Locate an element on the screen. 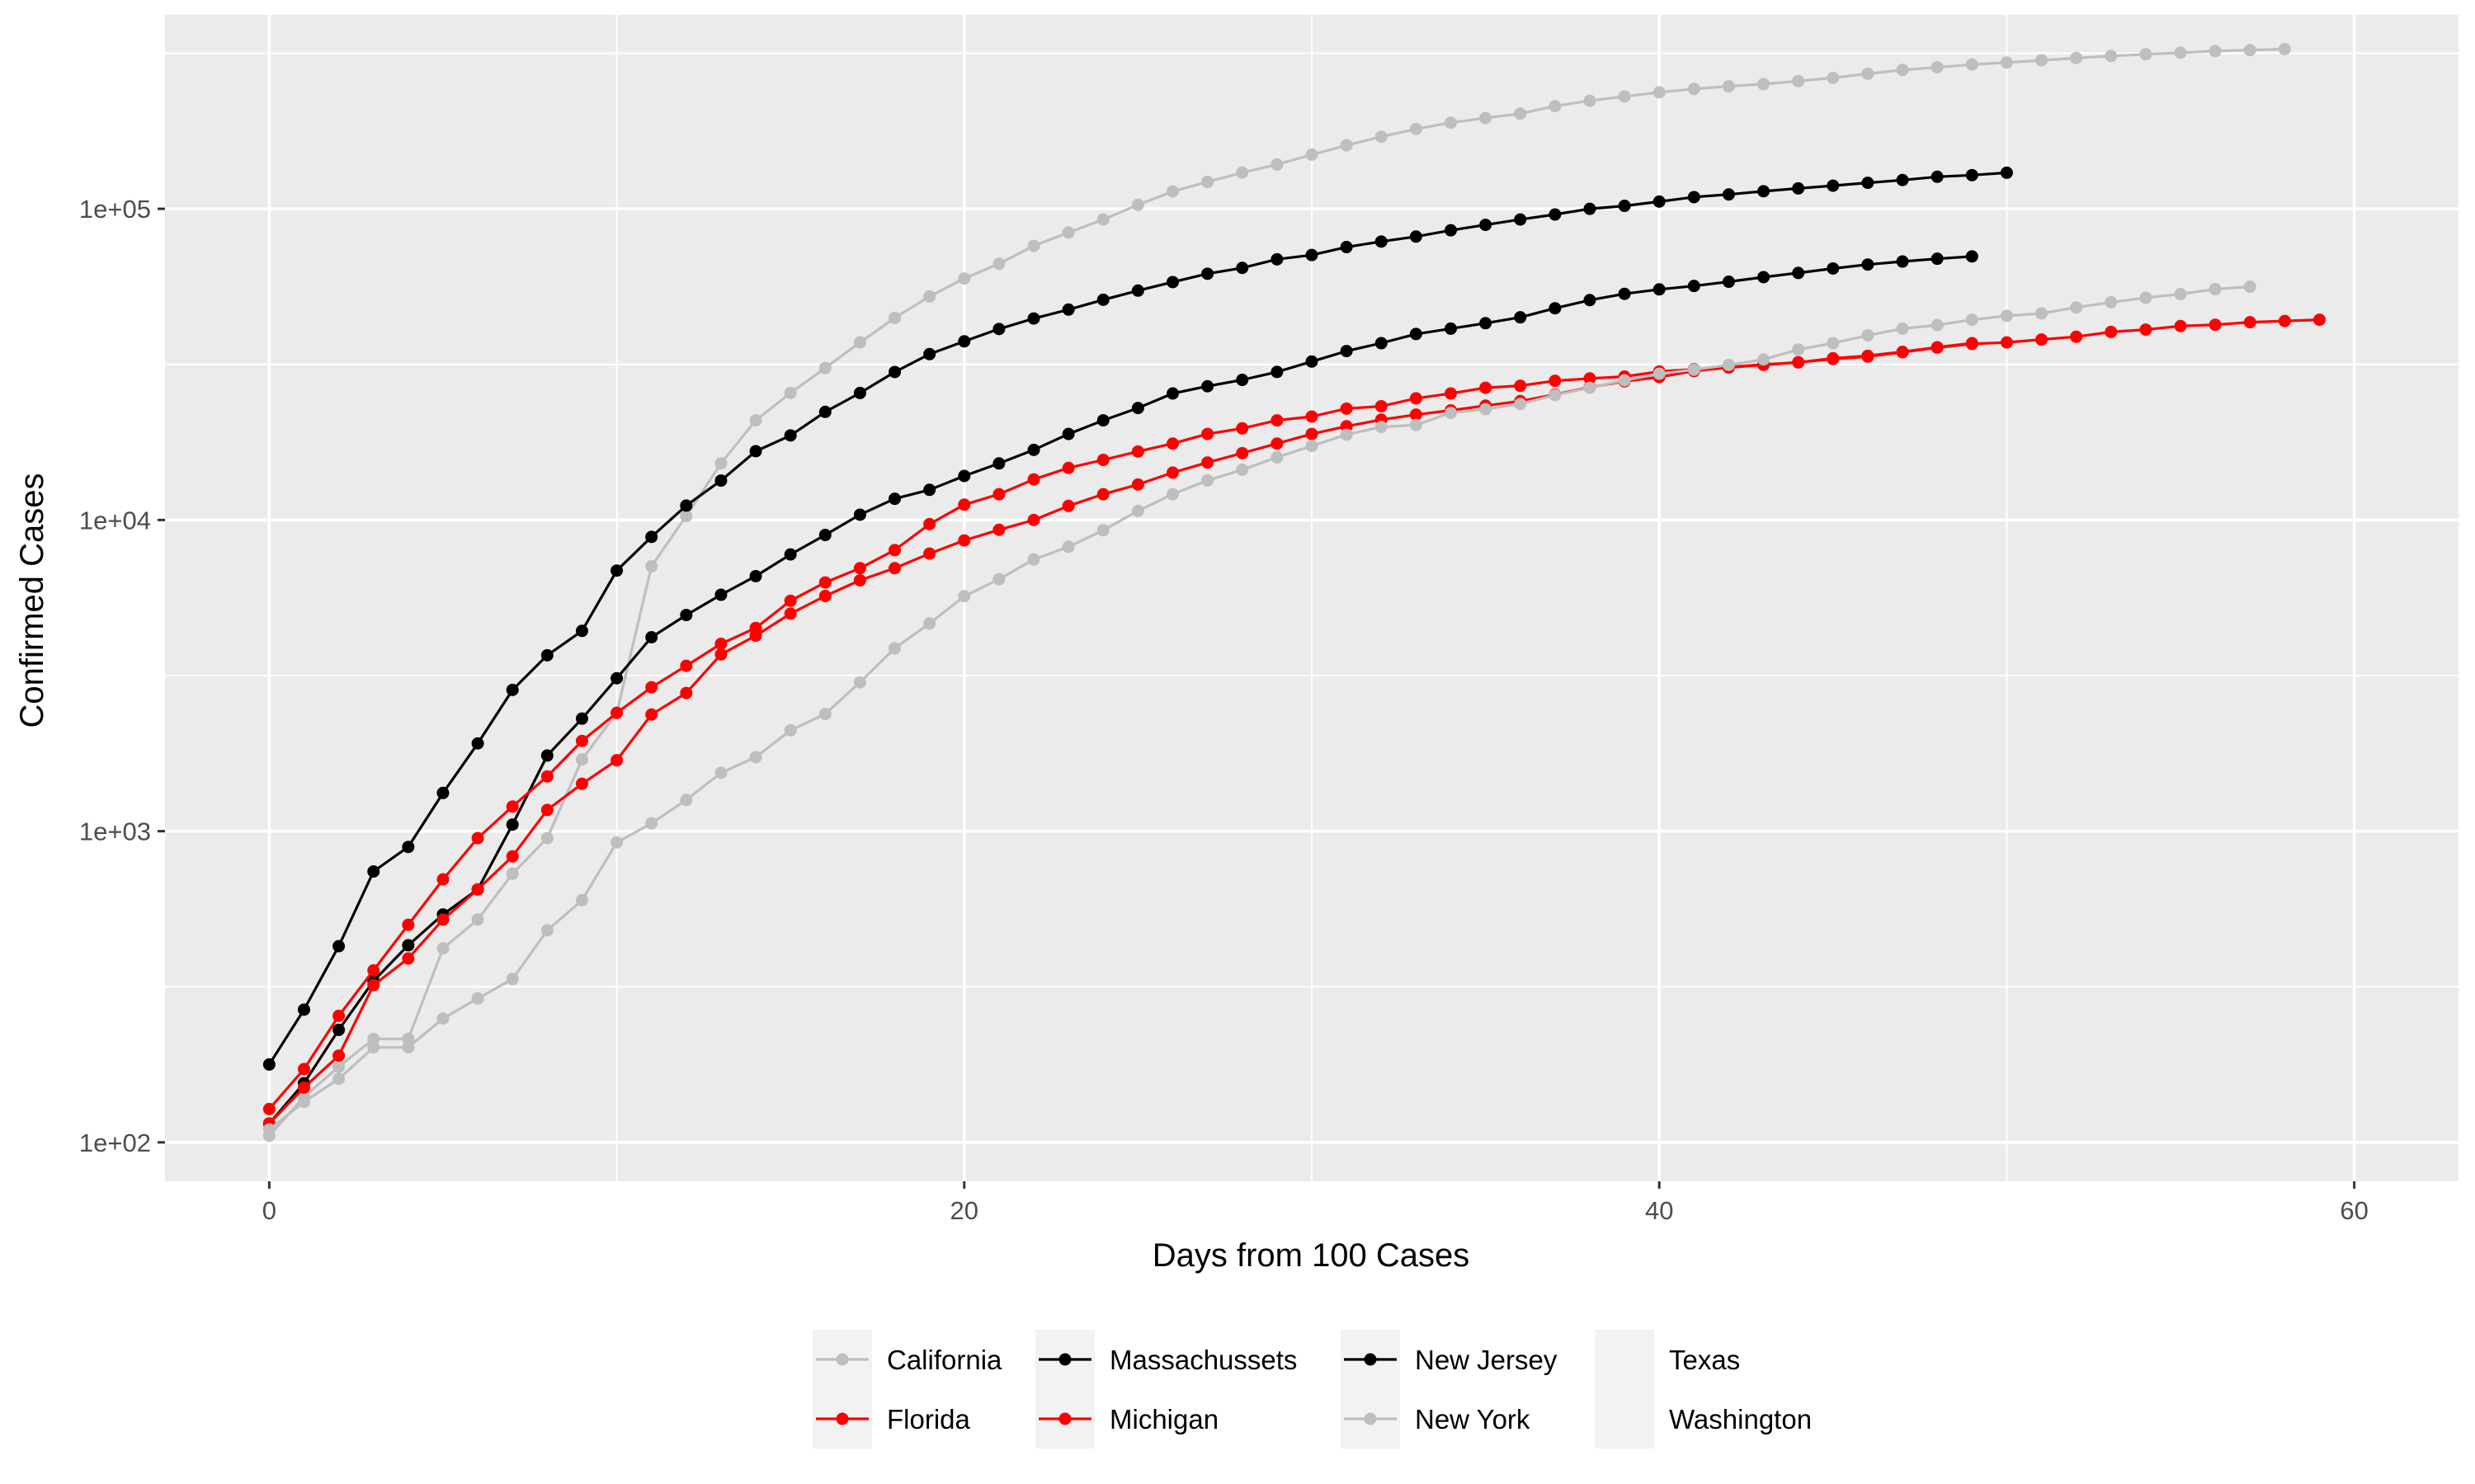  y-tick-label: 1e+05 is located at coordinates (115, 209).